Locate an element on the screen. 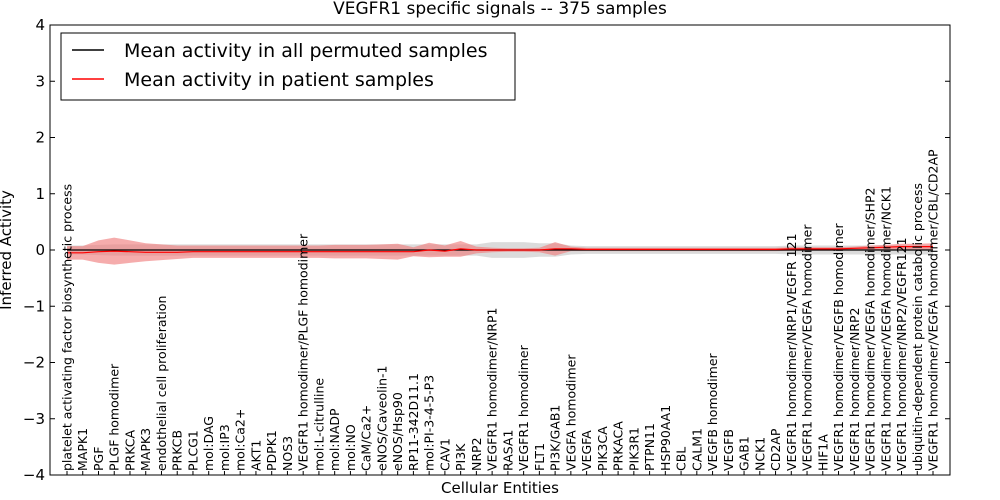 This screenshot has height=500, width=1000. y-tick-label: −4 is located at coordinates (34, 475).